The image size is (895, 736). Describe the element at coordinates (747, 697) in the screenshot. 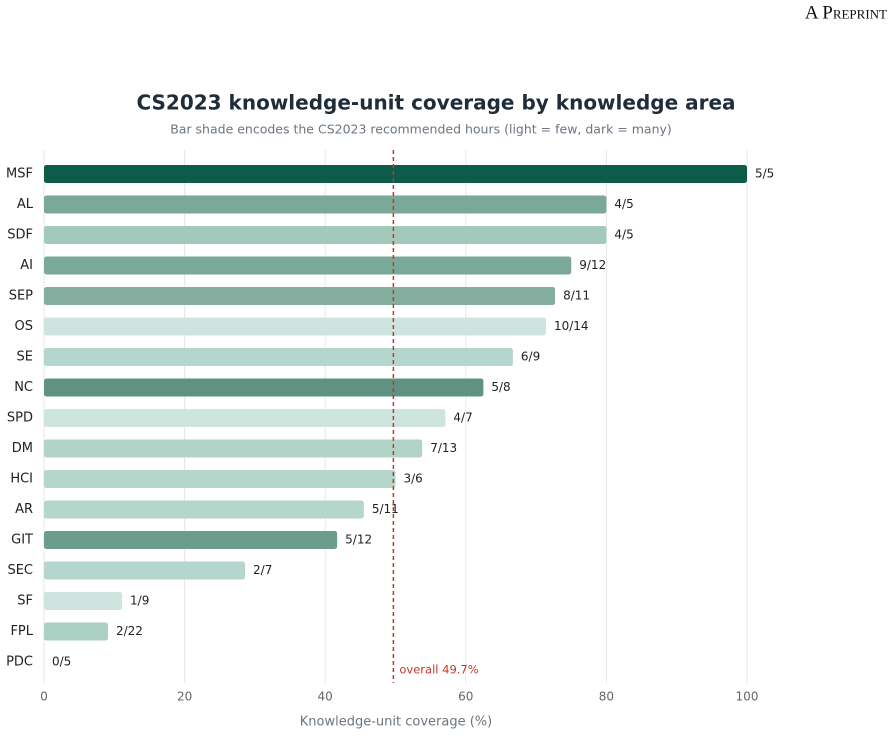

I see `x-tick-label: 100` at that location.